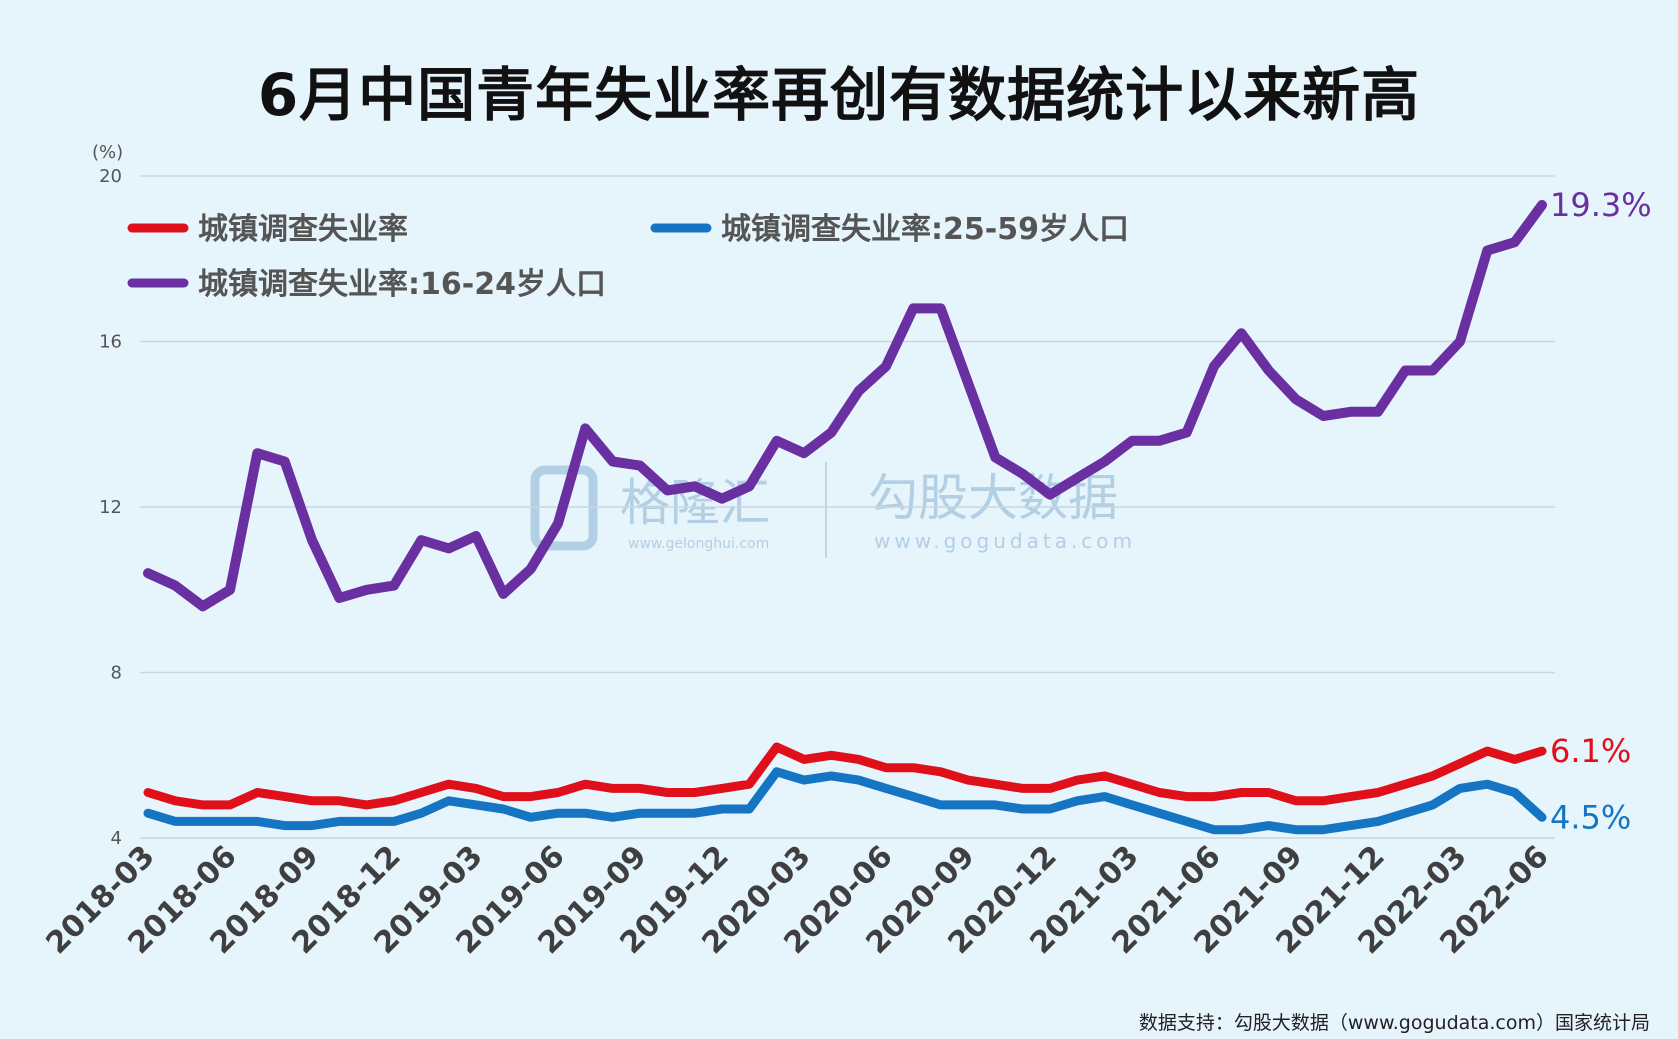 Image resolution: width=1678 pixels, height=1039 pixels. Describe the element at coordinates (402, 284) in the screenshot. I see `legend-label: 城镇调查失业率:16-24岁人口` at that location.